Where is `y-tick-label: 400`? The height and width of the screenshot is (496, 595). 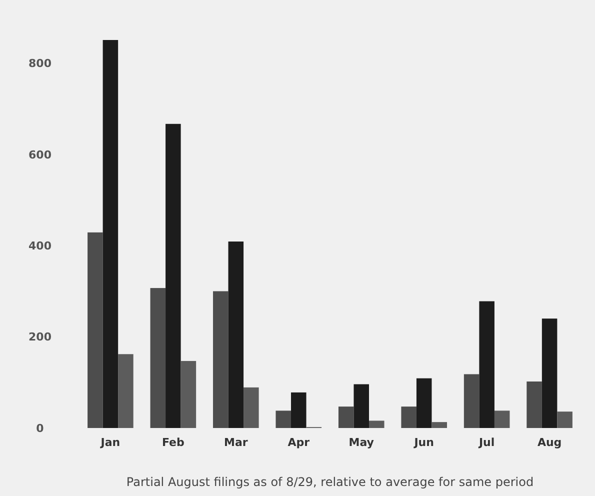
y-tick-label: 400 is located at coordinates (40, 245).